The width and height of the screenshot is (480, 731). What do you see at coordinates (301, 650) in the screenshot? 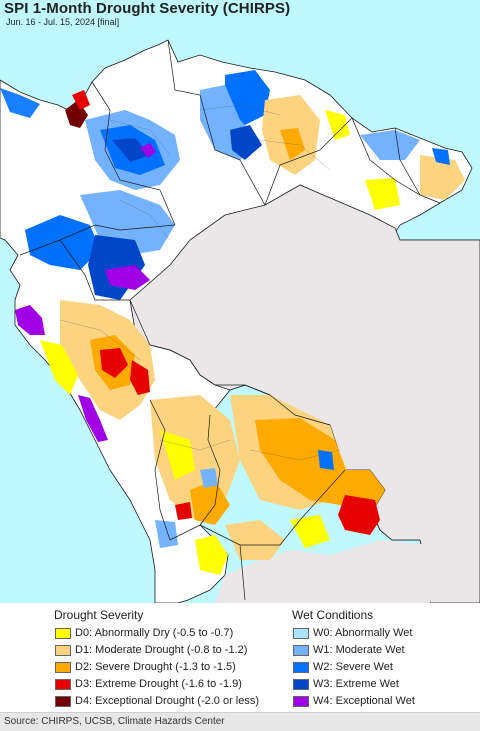
I see `legend-swatch-w1` at bounding box center [301, 650].